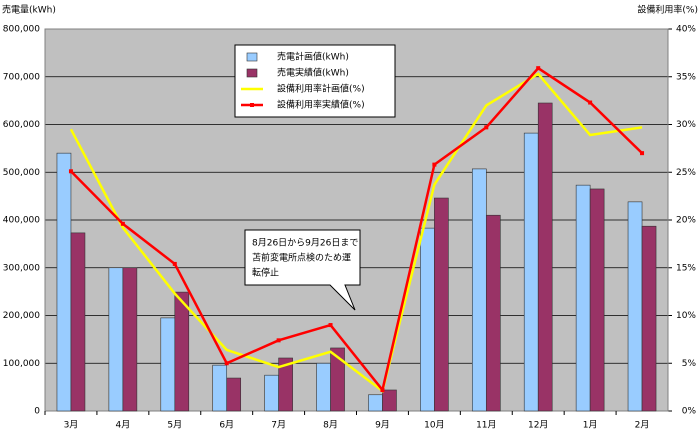 This screenshot has height=435, width=700. I want to click on x-tick-label: 1月, so click(590, 425).